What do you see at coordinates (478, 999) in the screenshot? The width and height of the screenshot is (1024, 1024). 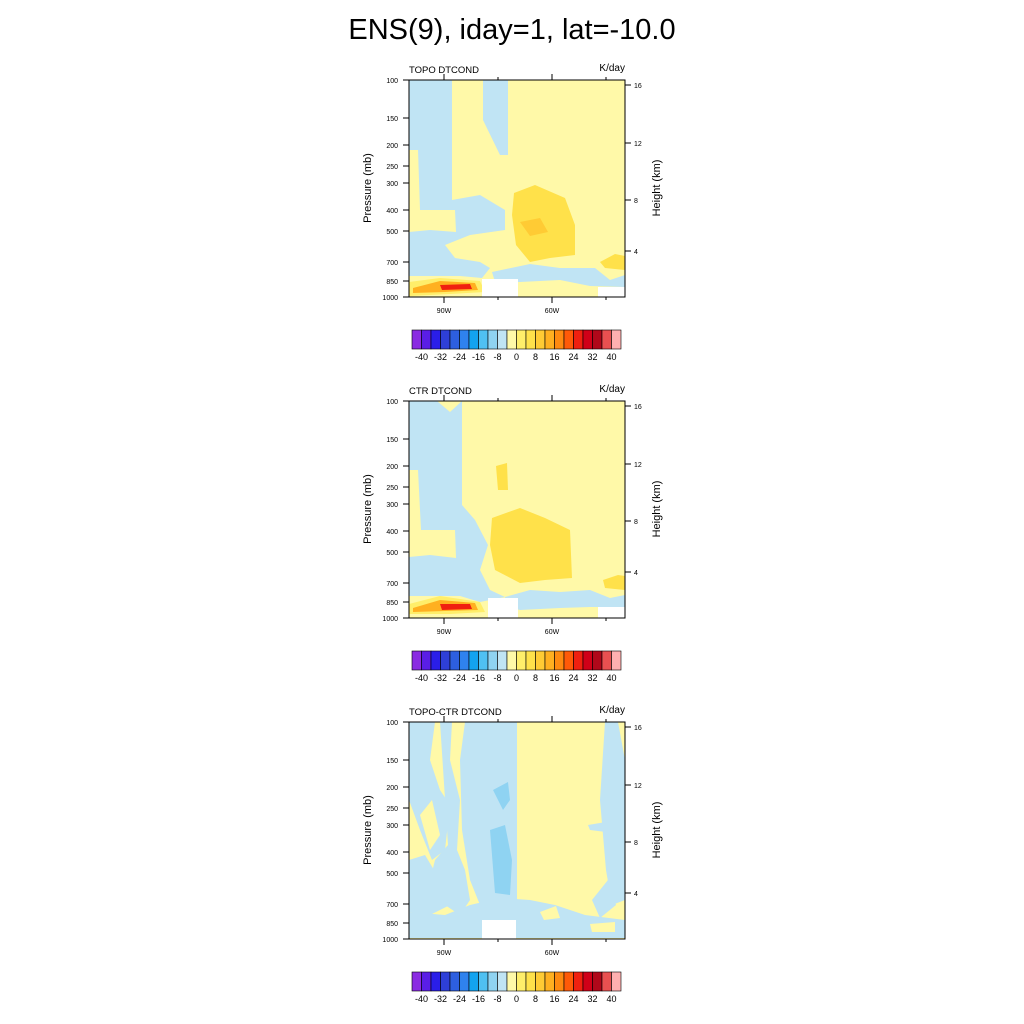 I see `colorbar-label: -16` at bounding box center [478, 999].